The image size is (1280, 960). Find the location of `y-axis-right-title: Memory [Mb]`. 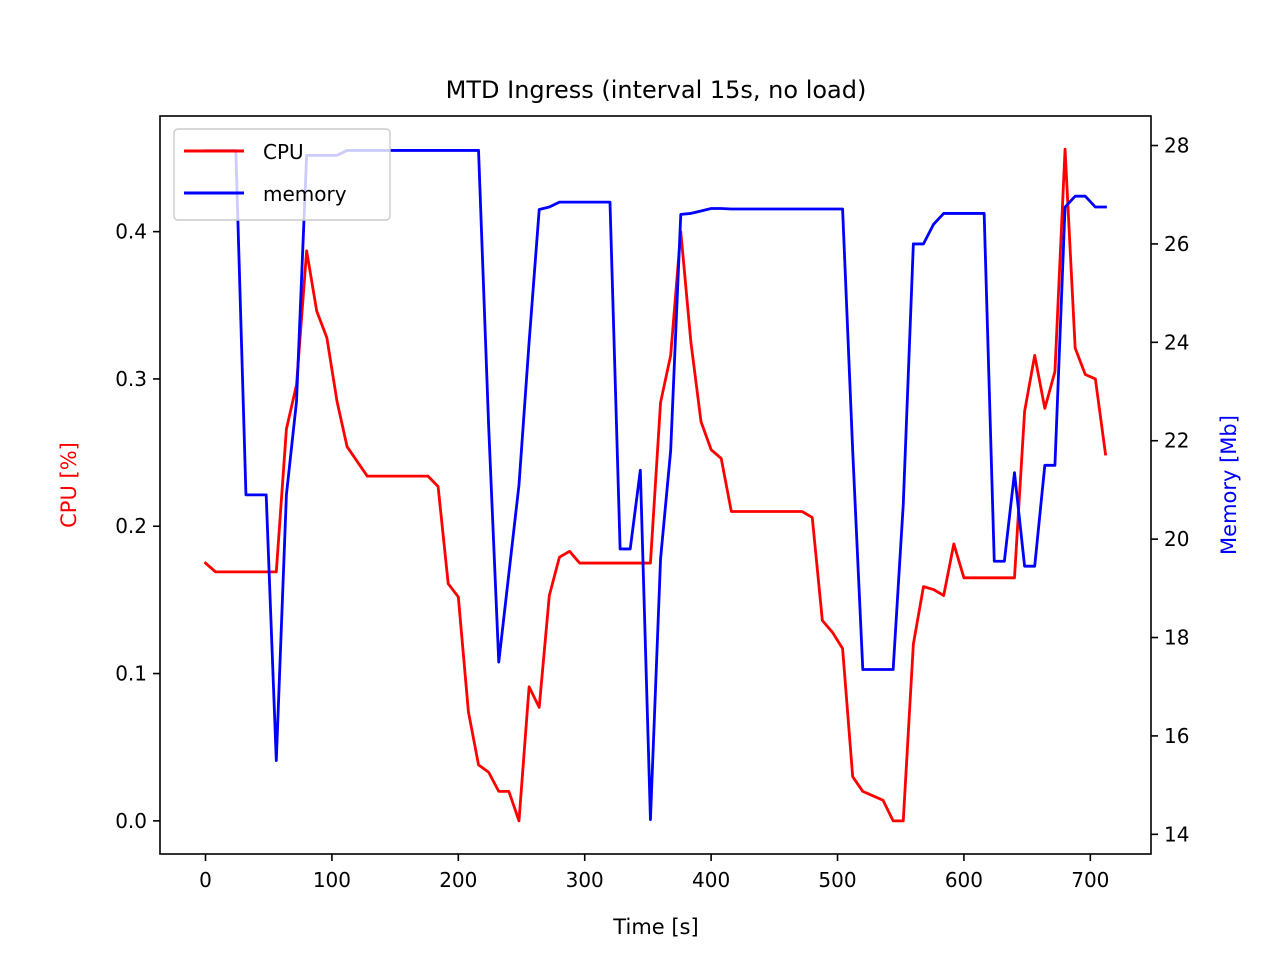

y-axis-right-title: Memory [Mb] is located at coordinates (1229, 485).